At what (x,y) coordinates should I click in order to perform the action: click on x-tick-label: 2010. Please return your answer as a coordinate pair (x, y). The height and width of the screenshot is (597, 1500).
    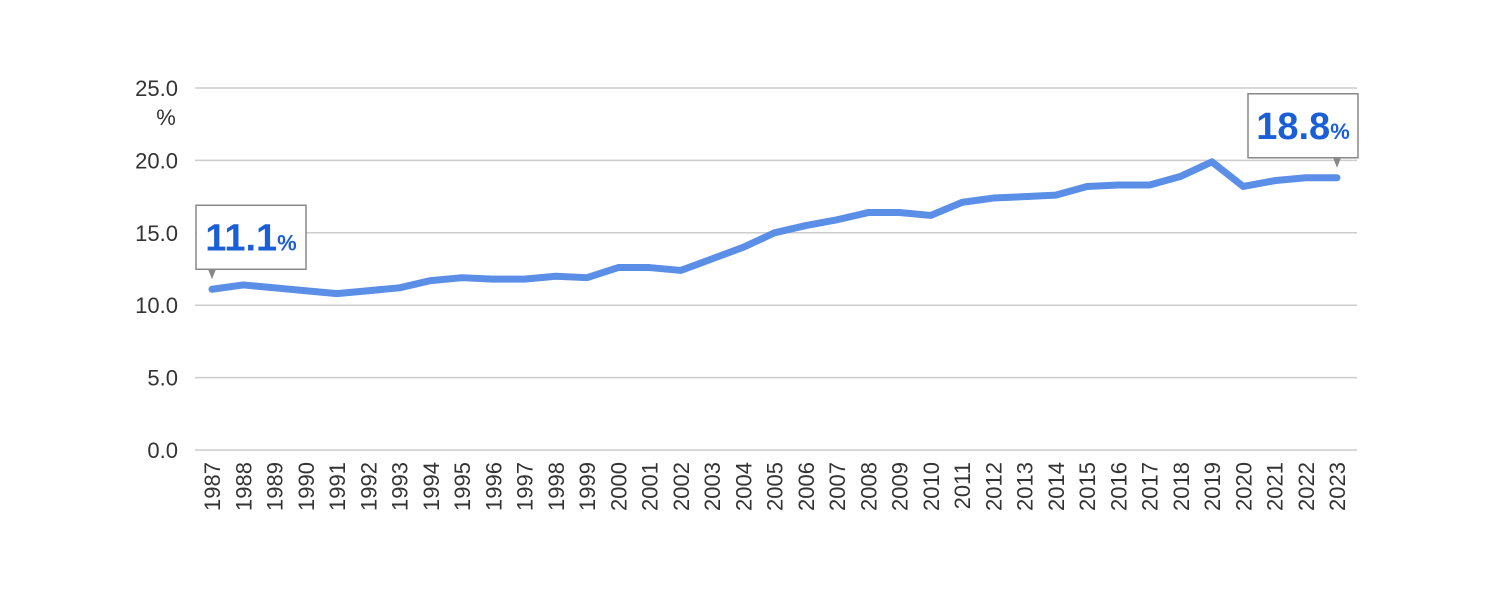
    Looking at the image, I should click on (931, 486).